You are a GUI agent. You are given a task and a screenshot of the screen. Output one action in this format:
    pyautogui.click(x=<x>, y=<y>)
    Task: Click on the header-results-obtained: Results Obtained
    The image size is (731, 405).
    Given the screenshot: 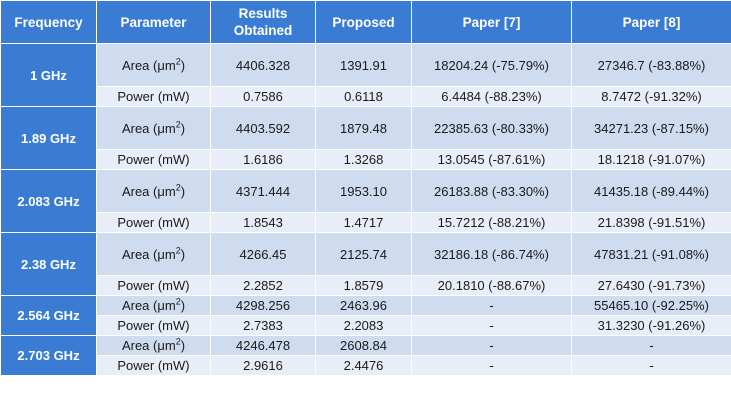 What is the action you would take?
    pyautogui.click(x=263, y=22)
    